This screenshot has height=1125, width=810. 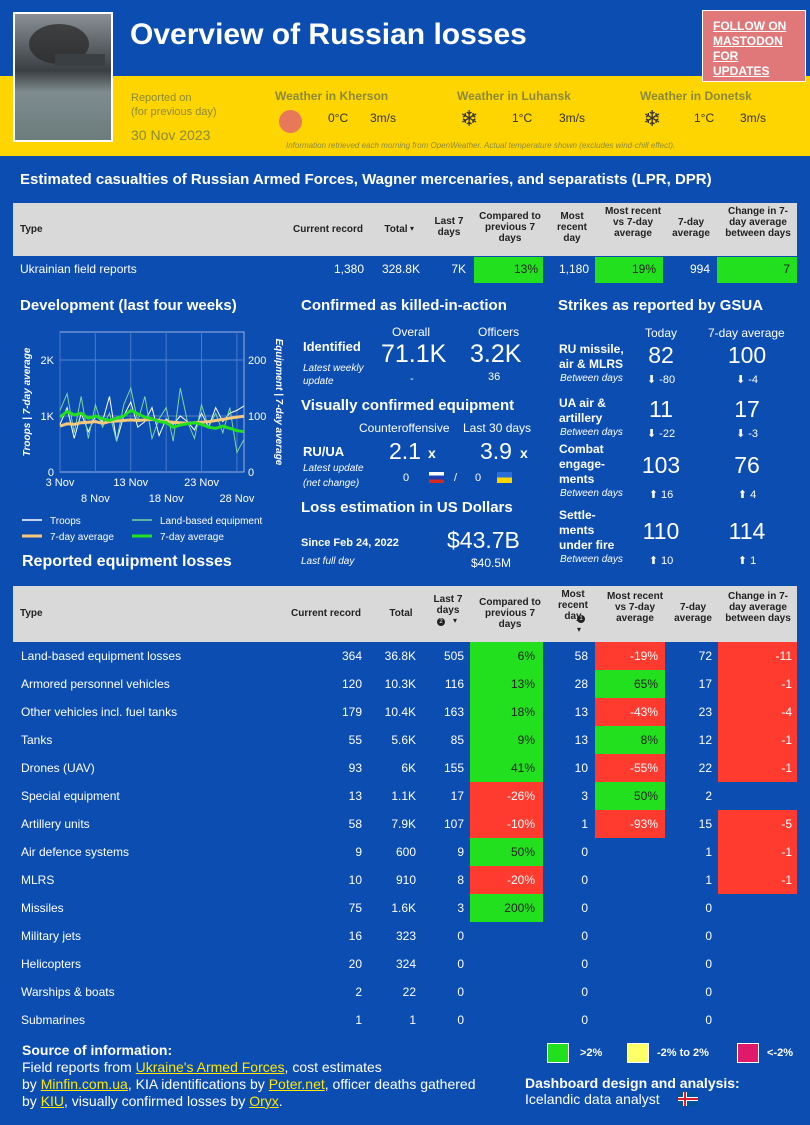 I want to click on x-tick: 8 Nov, so click(x=95, y=499).